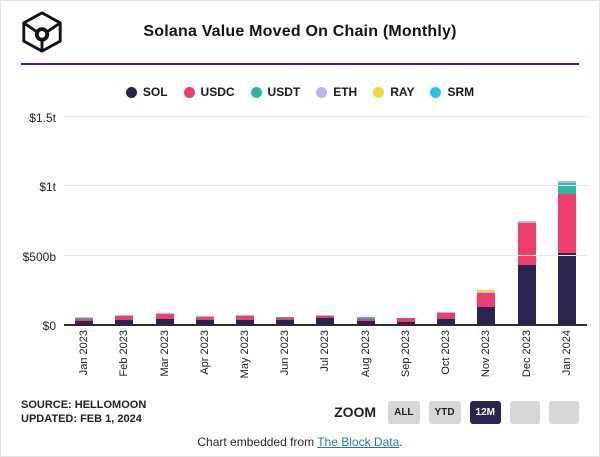 Image resolution: width=600 pixels, height=457 pixels. I want to click on bar-sep-2023, so click(405, 321).